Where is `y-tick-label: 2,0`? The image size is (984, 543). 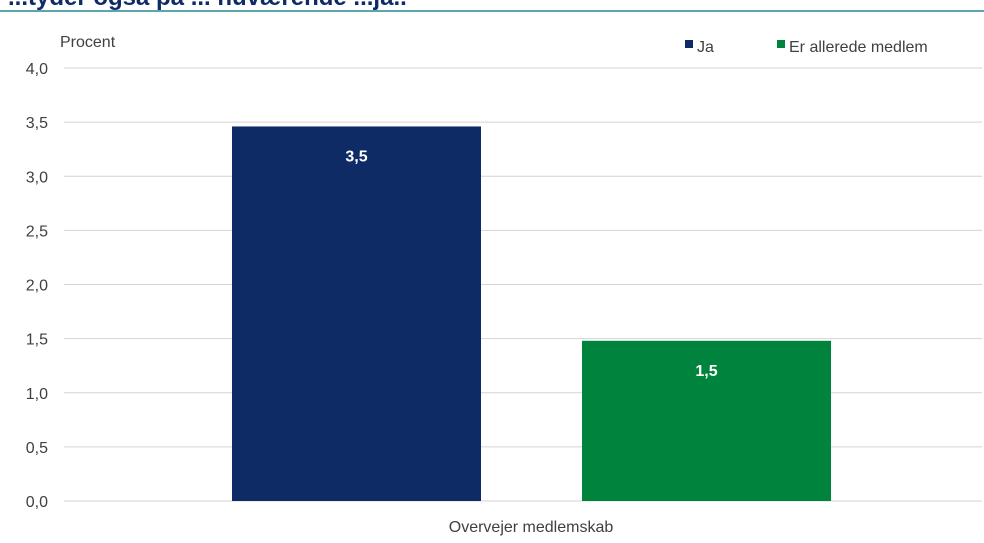 y-tick-label: 2,0 is located at coordinates (37, 286).